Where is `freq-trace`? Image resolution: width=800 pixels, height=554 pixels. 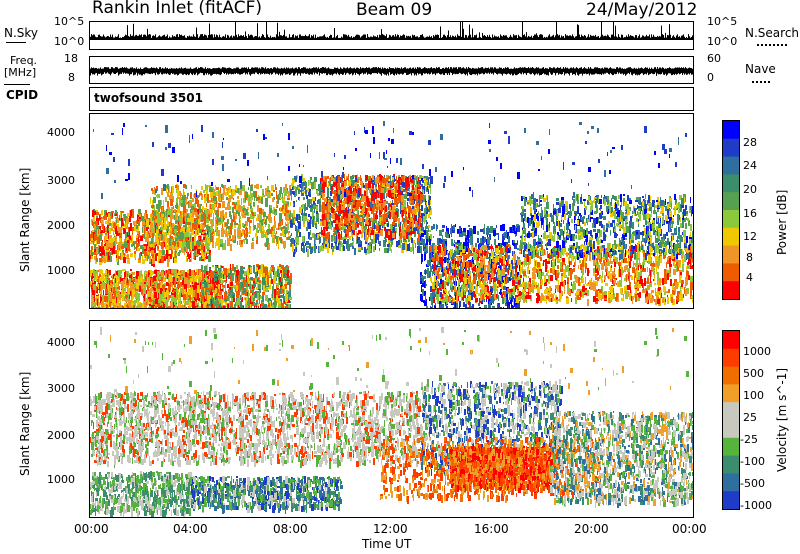
freq-trace is located at coordinates (391, 71).